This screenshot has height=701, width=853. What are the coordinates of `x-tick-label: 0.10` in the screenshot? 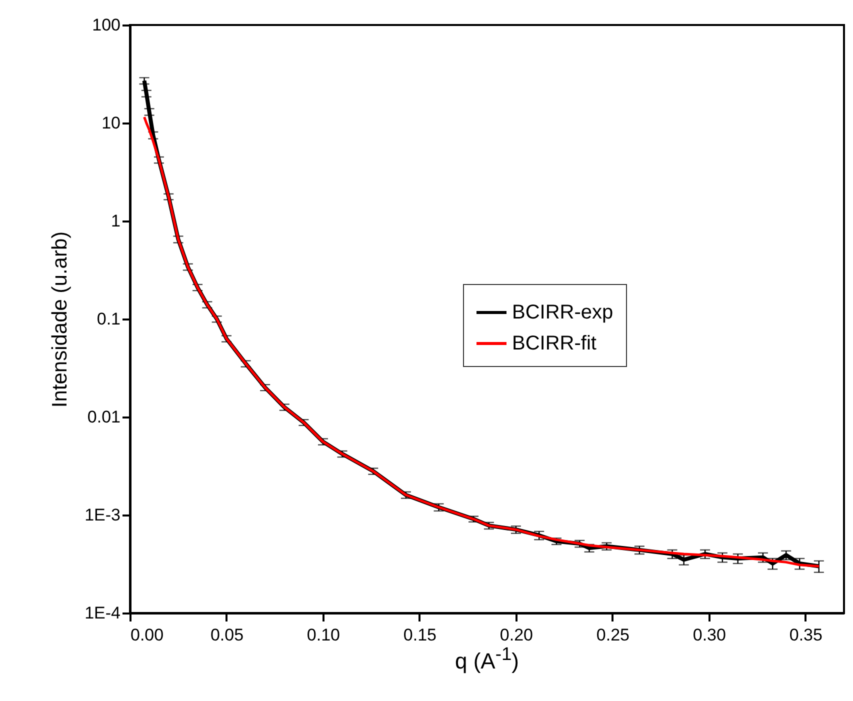 It's located at (323, 635).